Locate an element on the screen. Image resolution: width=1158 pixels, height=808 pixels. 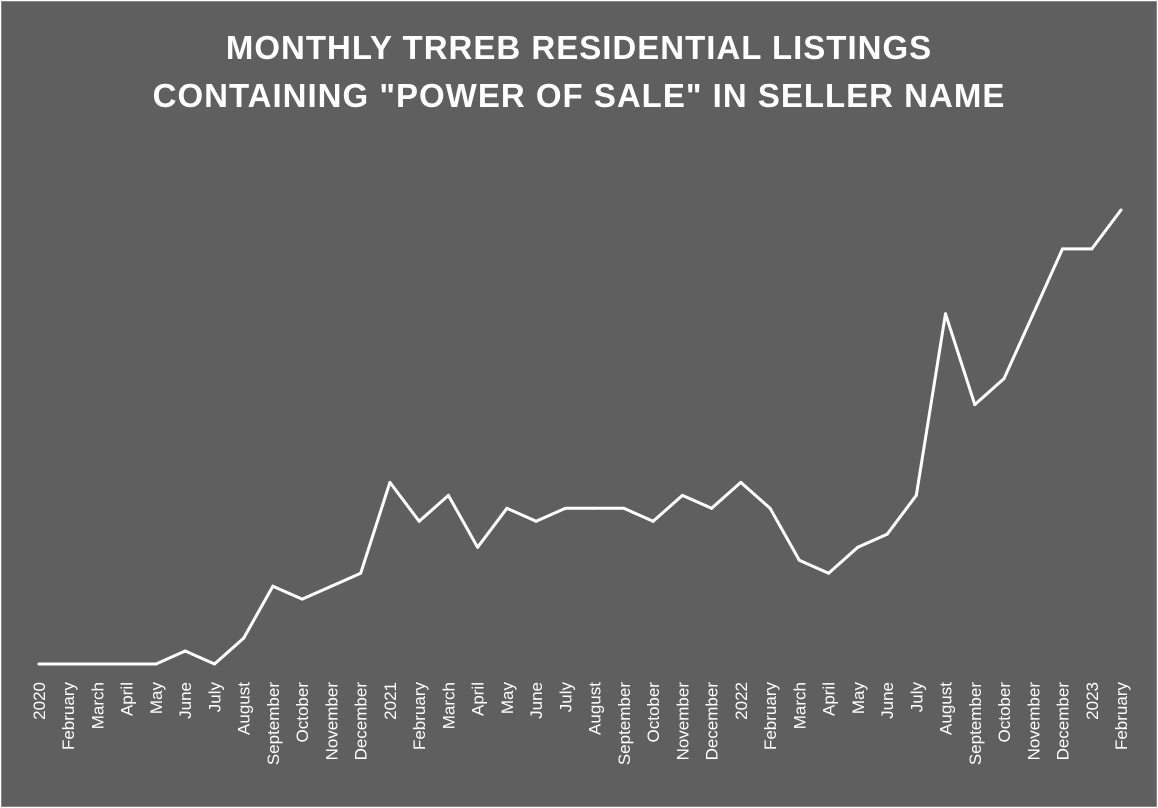
x-tick-label: 2023 is located at coordinates (1092, 701).